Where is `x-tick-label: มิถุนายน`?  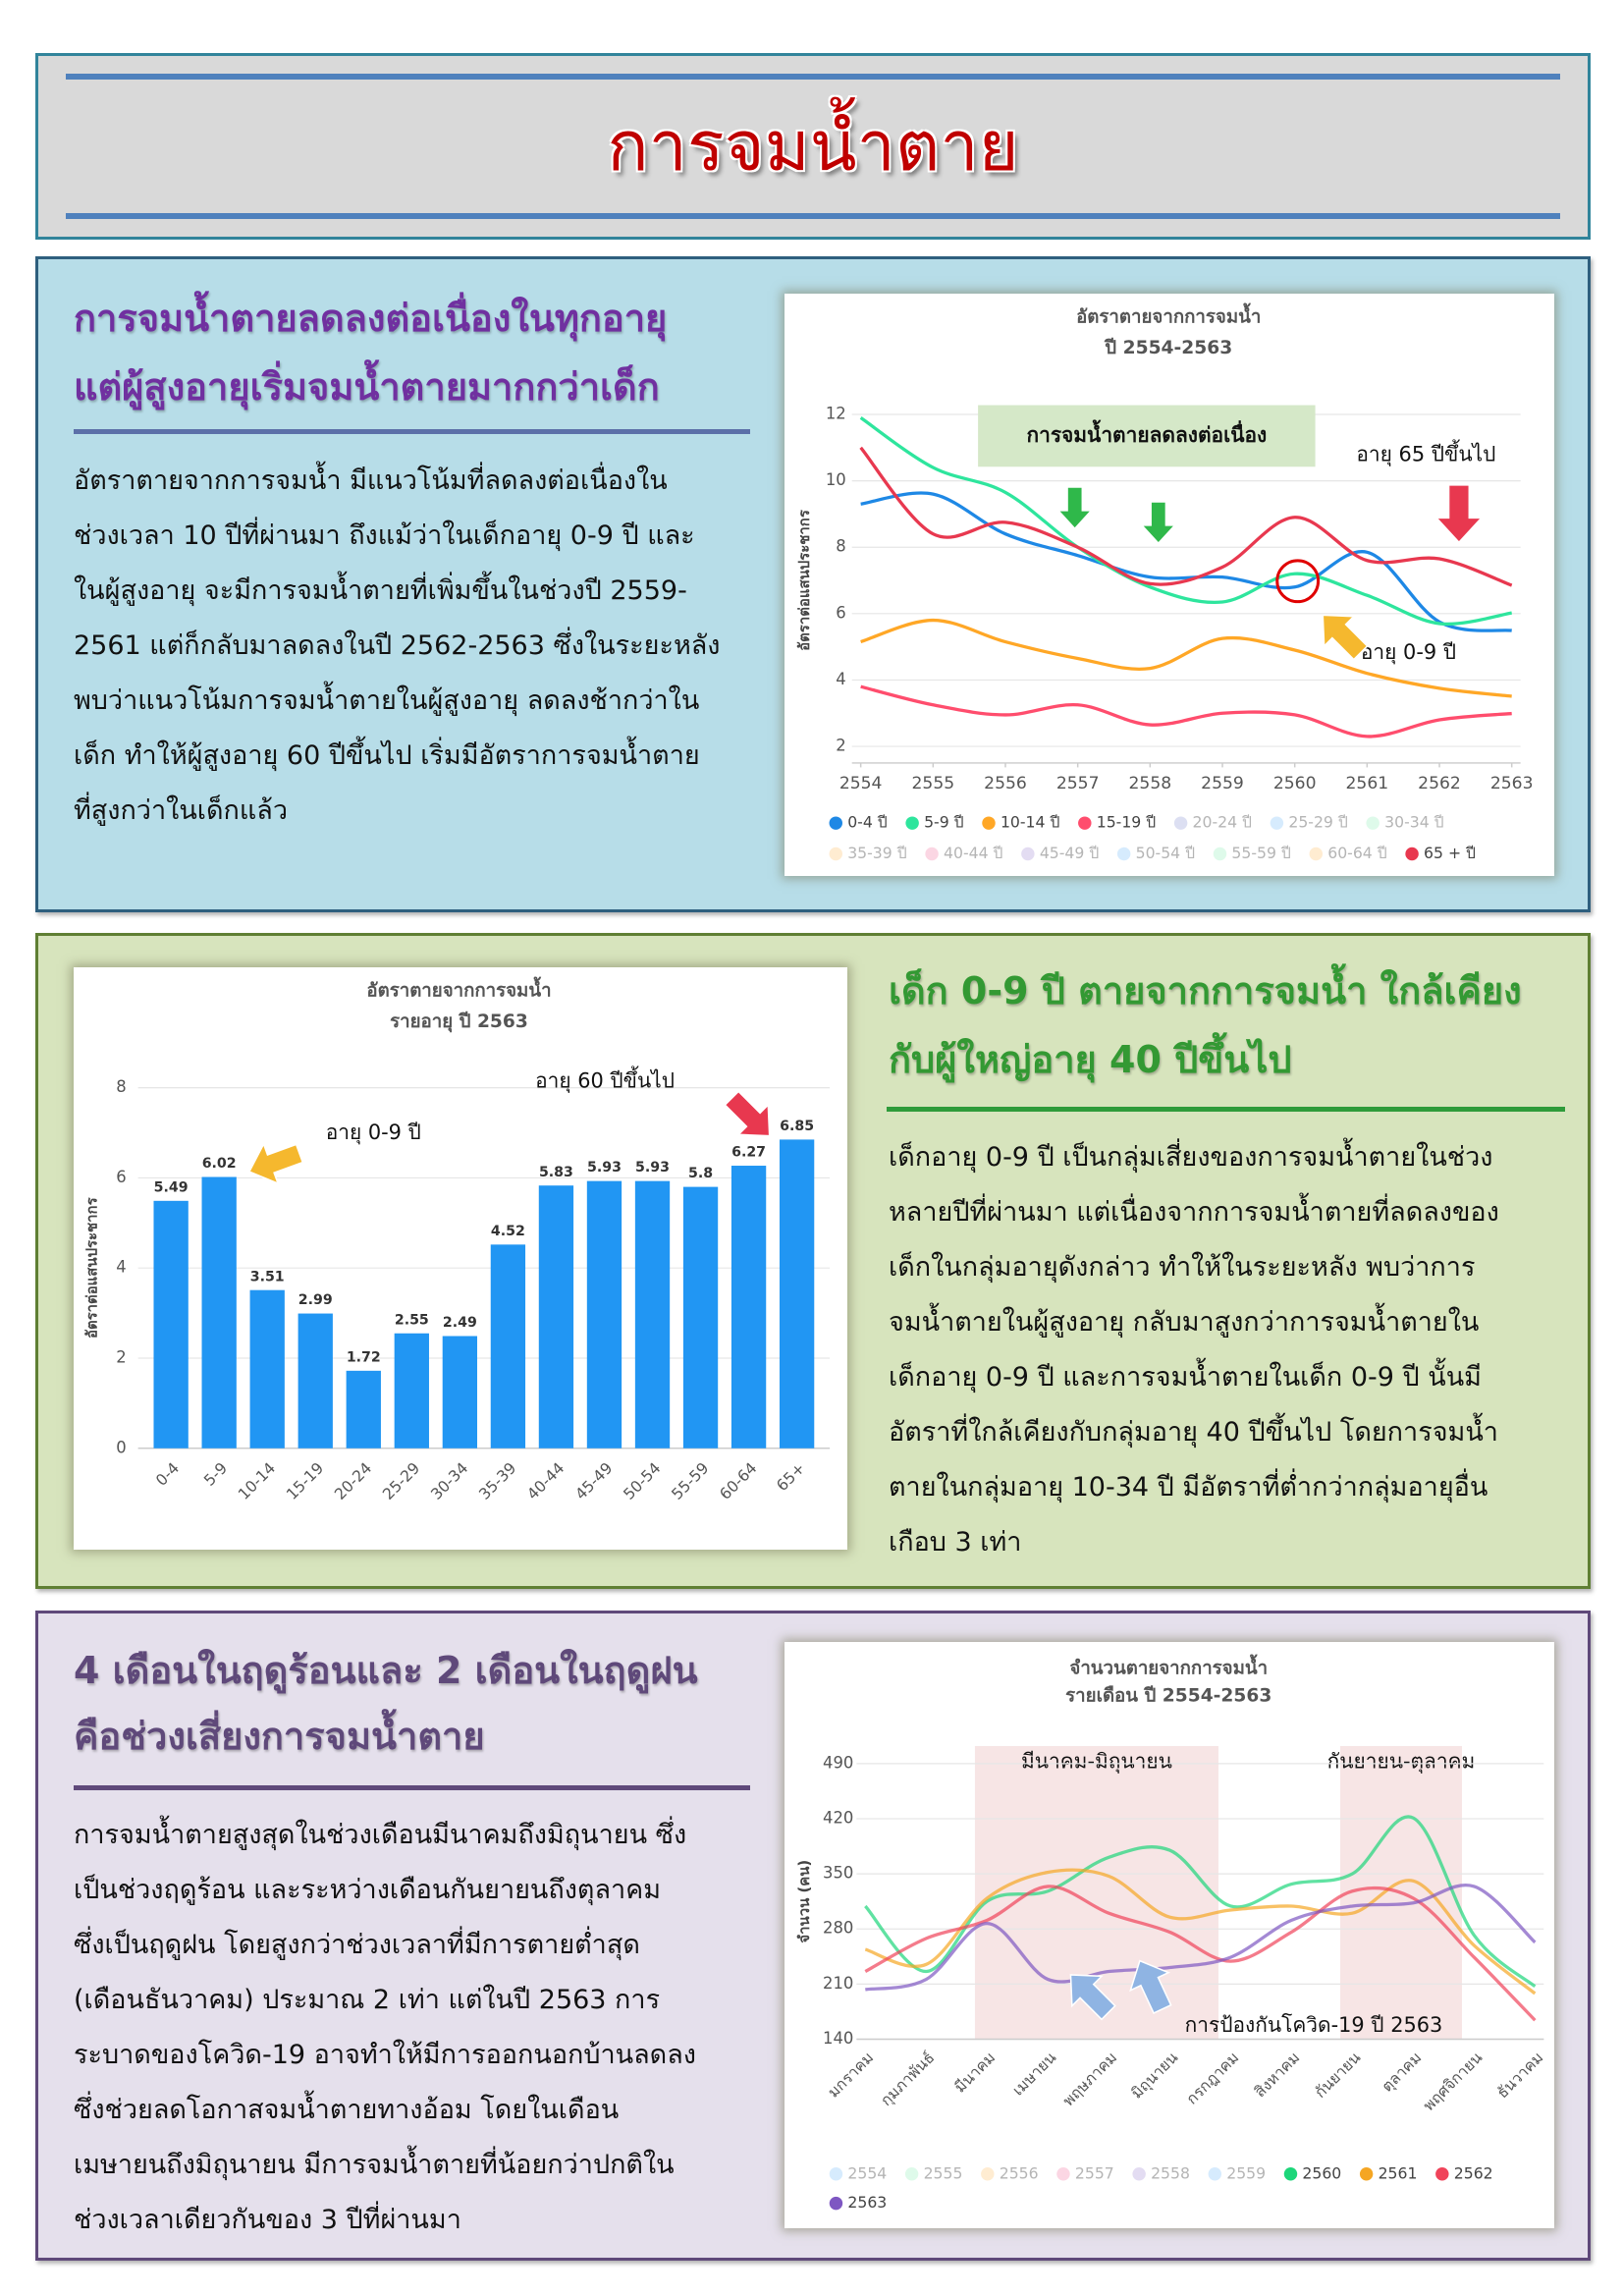 x-tick-label: มิถุนายน is located at coordinates (1154, 2075).